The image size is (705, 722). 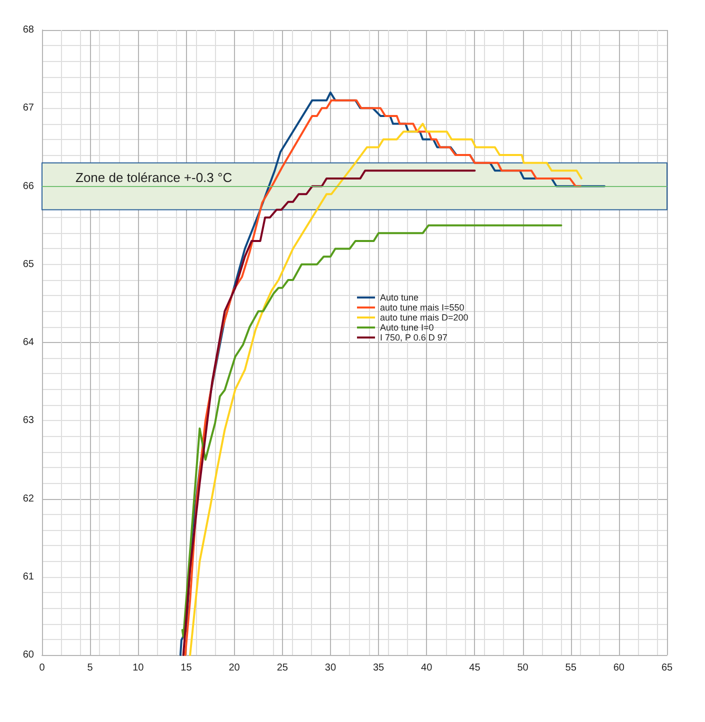 What do you see at coordinates (422, 307) in the screenshot?
I see `legend-label: auto tune mais I=550` at bounding box center [422, 307].